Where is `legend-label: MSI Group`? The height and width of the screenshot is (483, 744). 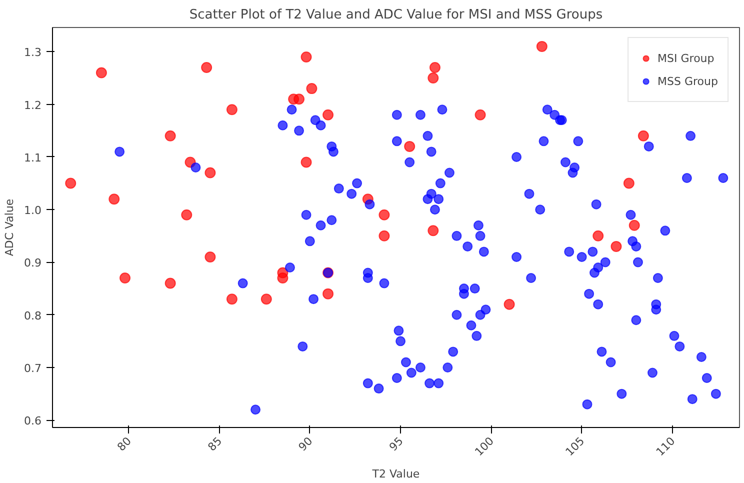 legend-label: MSI Group is located at coordinates (686, 58).